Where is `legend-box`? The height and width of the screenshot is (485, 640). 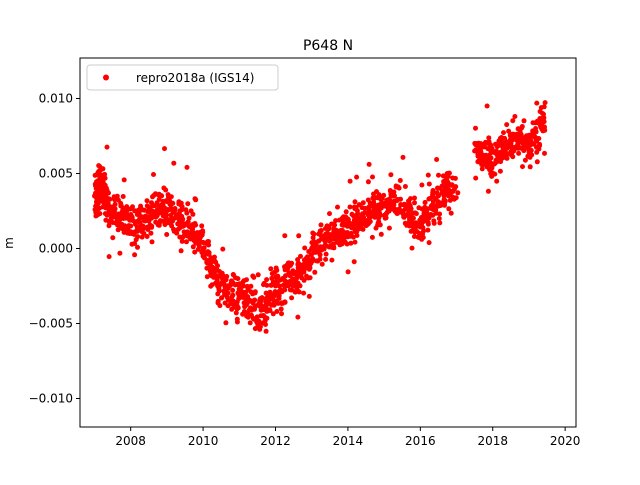 legend-box is located at coordinates (182, 77).